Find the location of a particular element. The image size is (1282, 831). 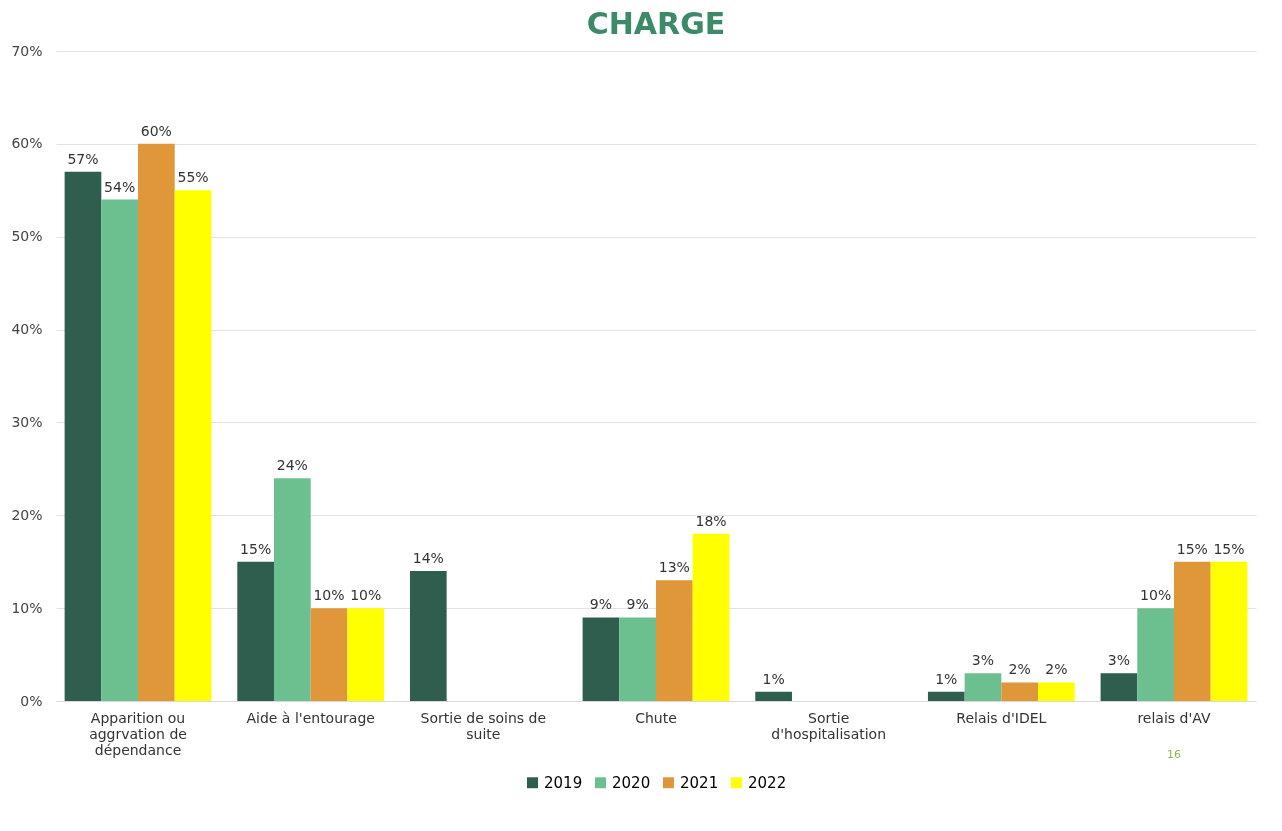

data-label: 57% is located at coordinates (83, 158).